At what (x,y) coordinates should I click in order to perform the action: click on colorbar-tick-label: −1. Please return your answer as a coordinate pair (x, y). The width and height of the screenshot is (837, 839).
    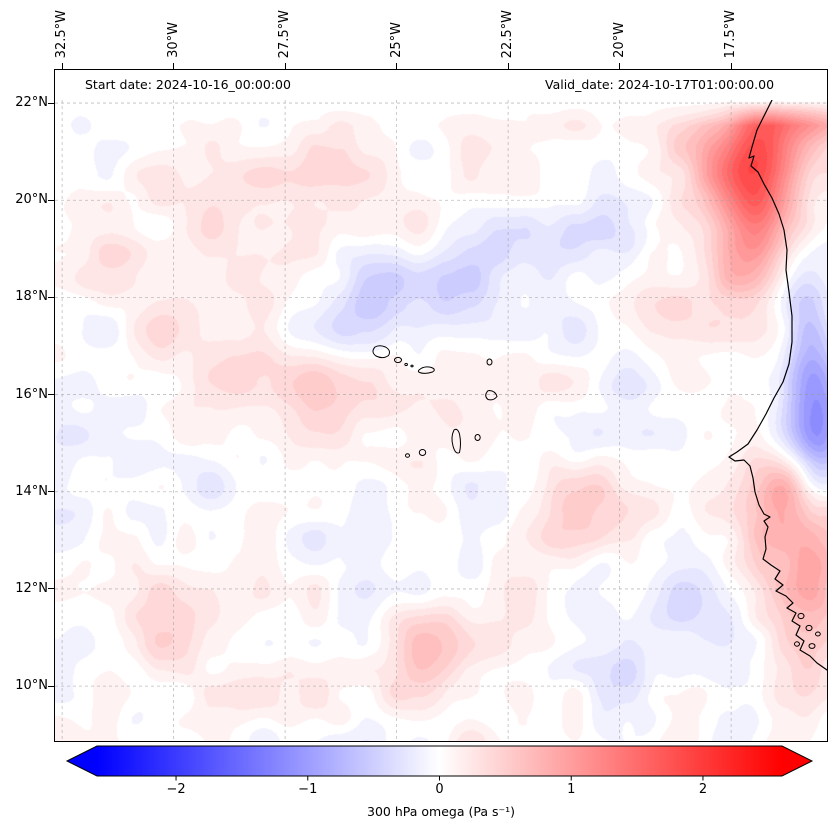
    Looking at the image, I should click on (308, 789).